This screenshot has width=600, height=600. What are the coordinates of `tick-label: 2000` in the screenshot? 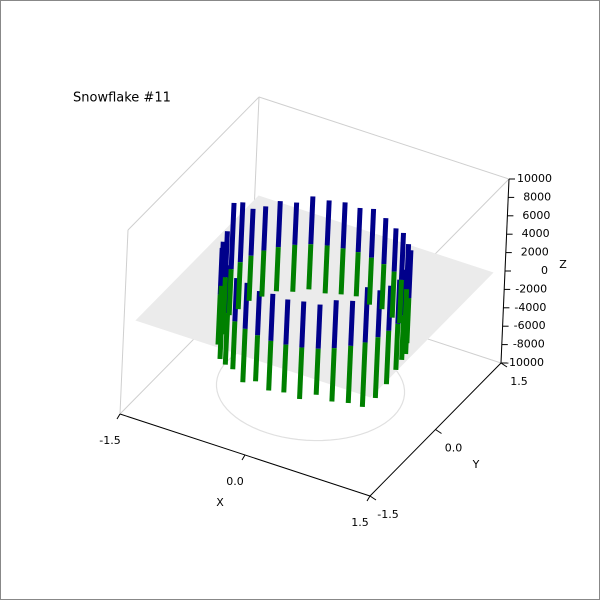 It's located at (535, 252).